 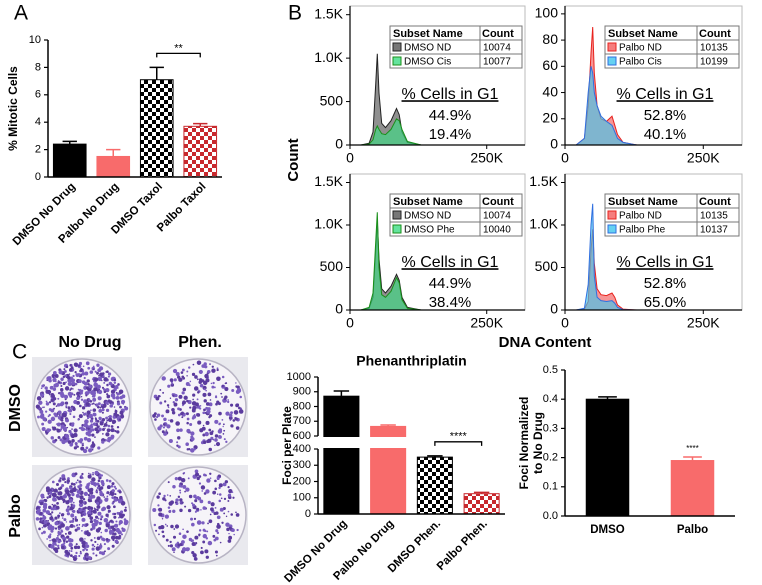 What do you see at coordinates (607, 530) in the screenshot?
I see `x-tick-label: DMSO` at bounding box center [607, 530].